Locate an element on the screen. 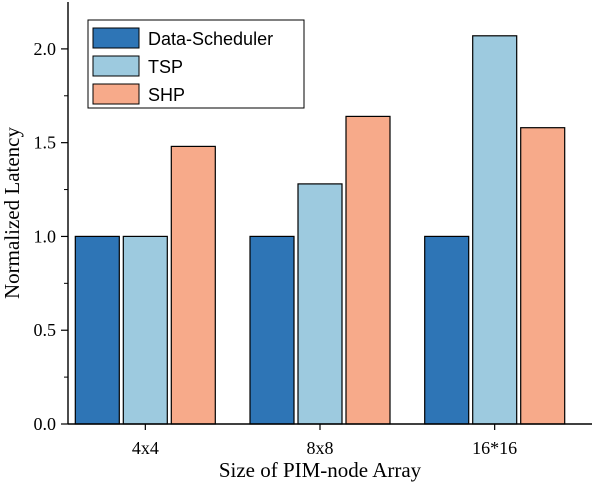  y-tick-label: 0.5 is located at coordinates (45, 330).